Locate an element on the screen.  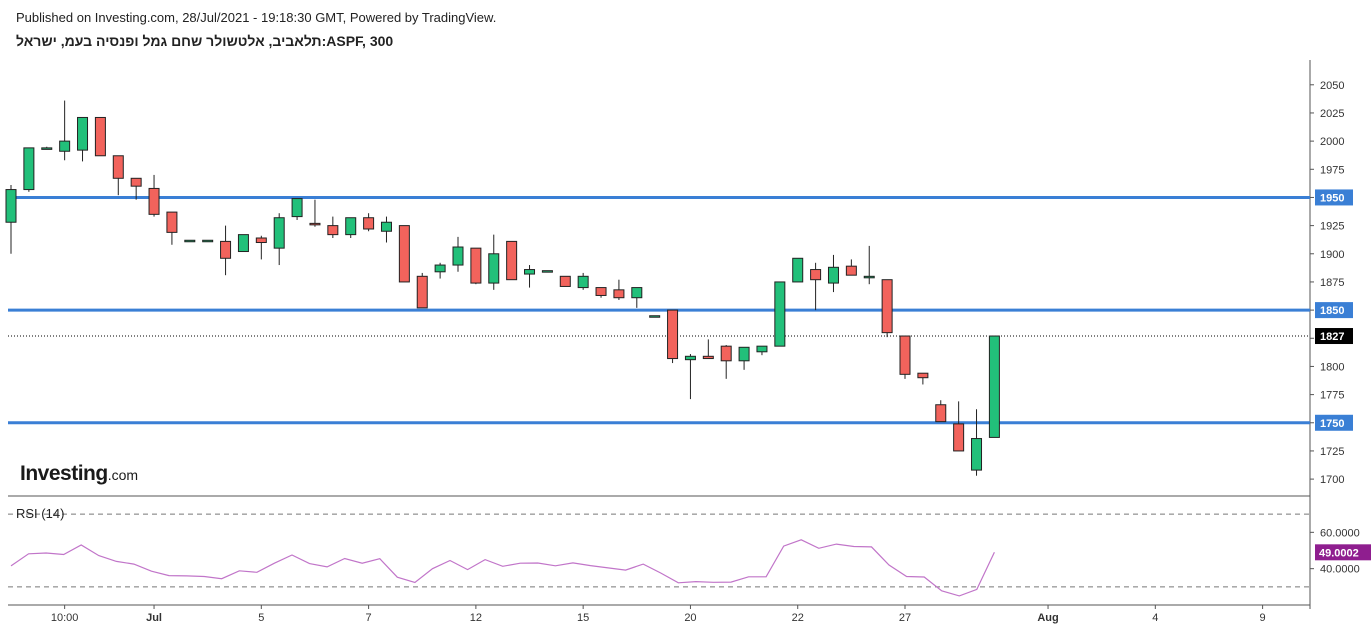
rsi-label: RSI (14) is located at coordinates (40, 513).